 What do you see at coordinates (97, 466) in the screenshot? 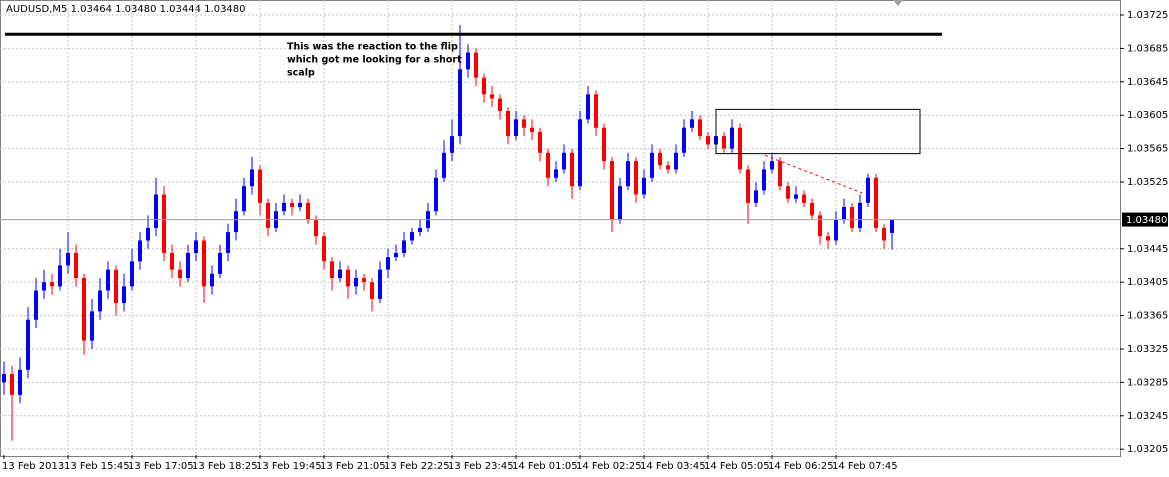
I see `x-tick-label: 13 Feb 15:45` at bounding box center [97, 466].